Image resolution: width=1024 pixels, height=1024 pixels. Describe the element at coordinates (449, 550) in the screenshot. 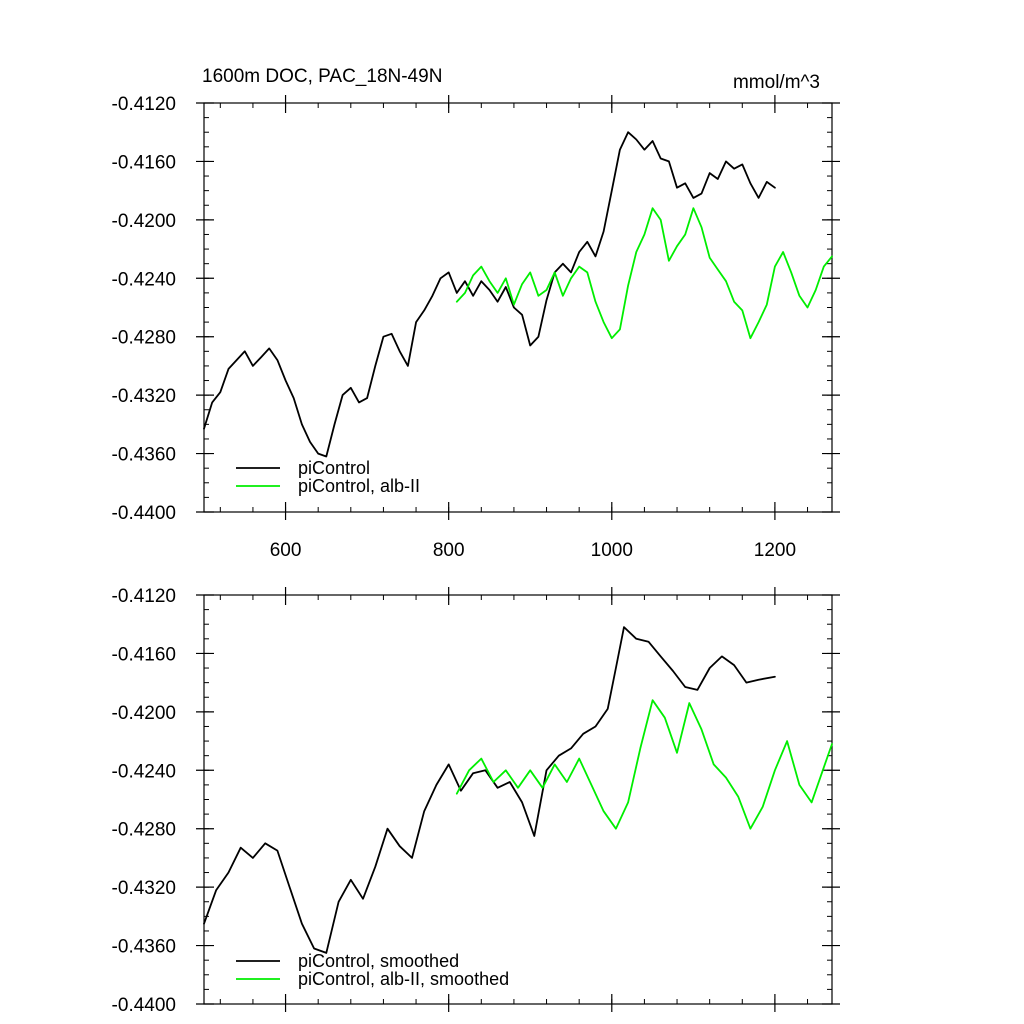

I see `x-tick-label: 800` at that location.